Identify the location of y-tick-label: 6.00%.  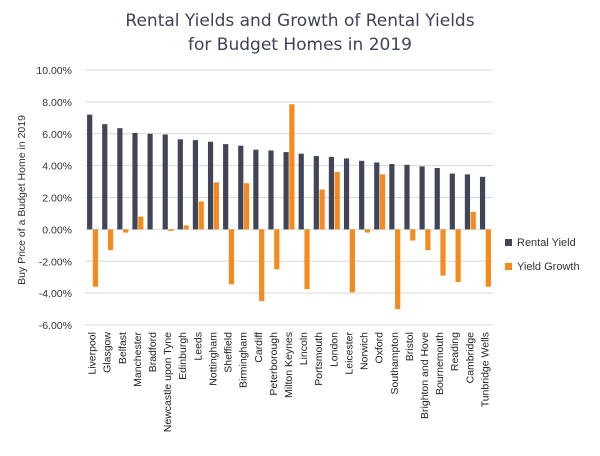
(57, 135).